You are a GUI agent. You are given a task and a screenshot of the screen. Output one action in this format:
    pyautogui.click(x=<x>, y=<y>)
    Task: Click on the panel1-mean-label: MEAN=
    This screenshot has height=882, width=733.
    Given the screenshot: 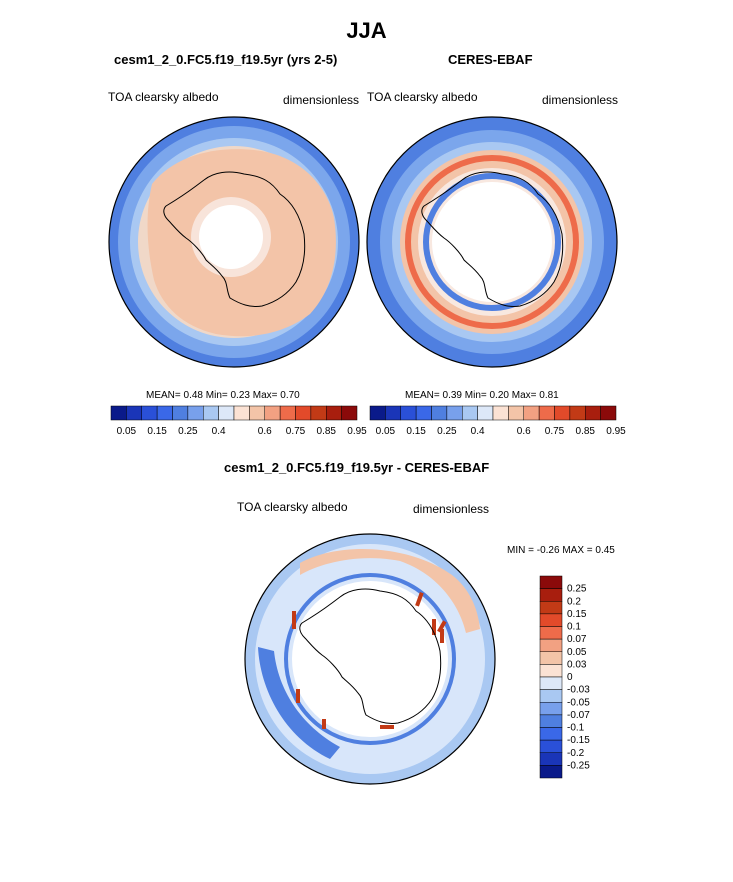 What is the action you would take?
    pyautogui.click(x=163, y=395)
    